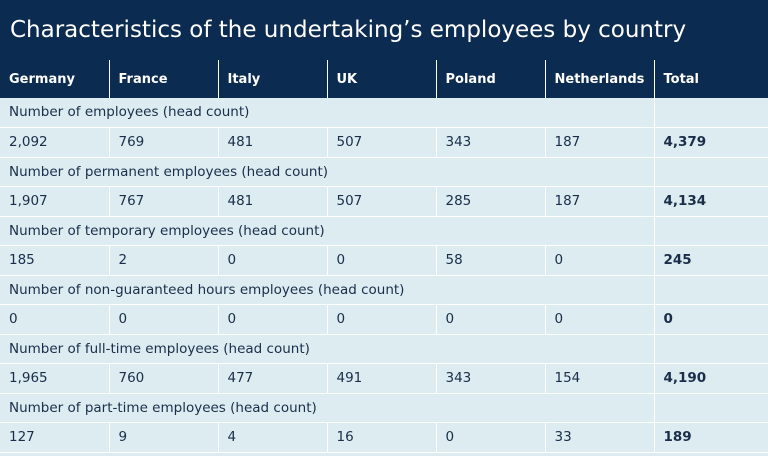 The height and width of the screenshot is (456, 768). I want to click on value-cell: 127, so click(55, 437).